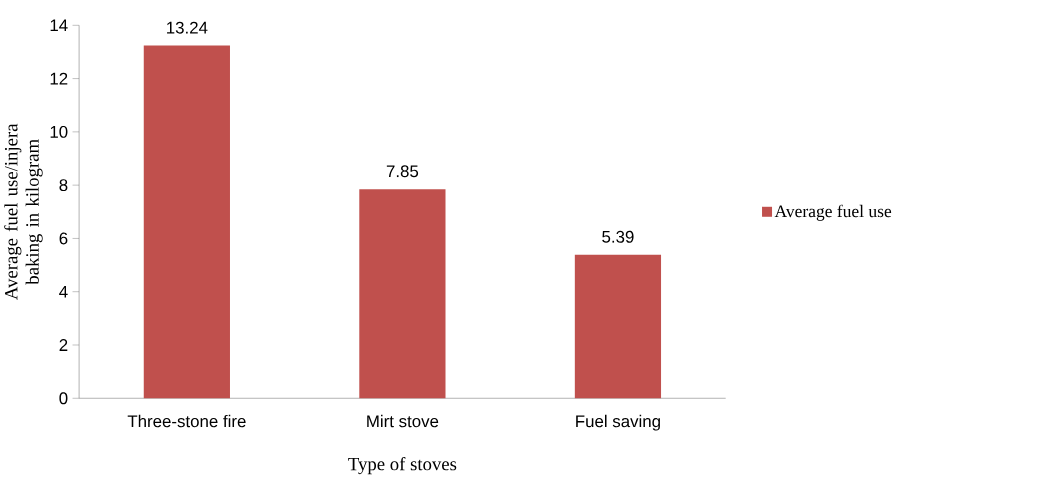  I want to click on y-tick-label: 10, so click(59, 132).